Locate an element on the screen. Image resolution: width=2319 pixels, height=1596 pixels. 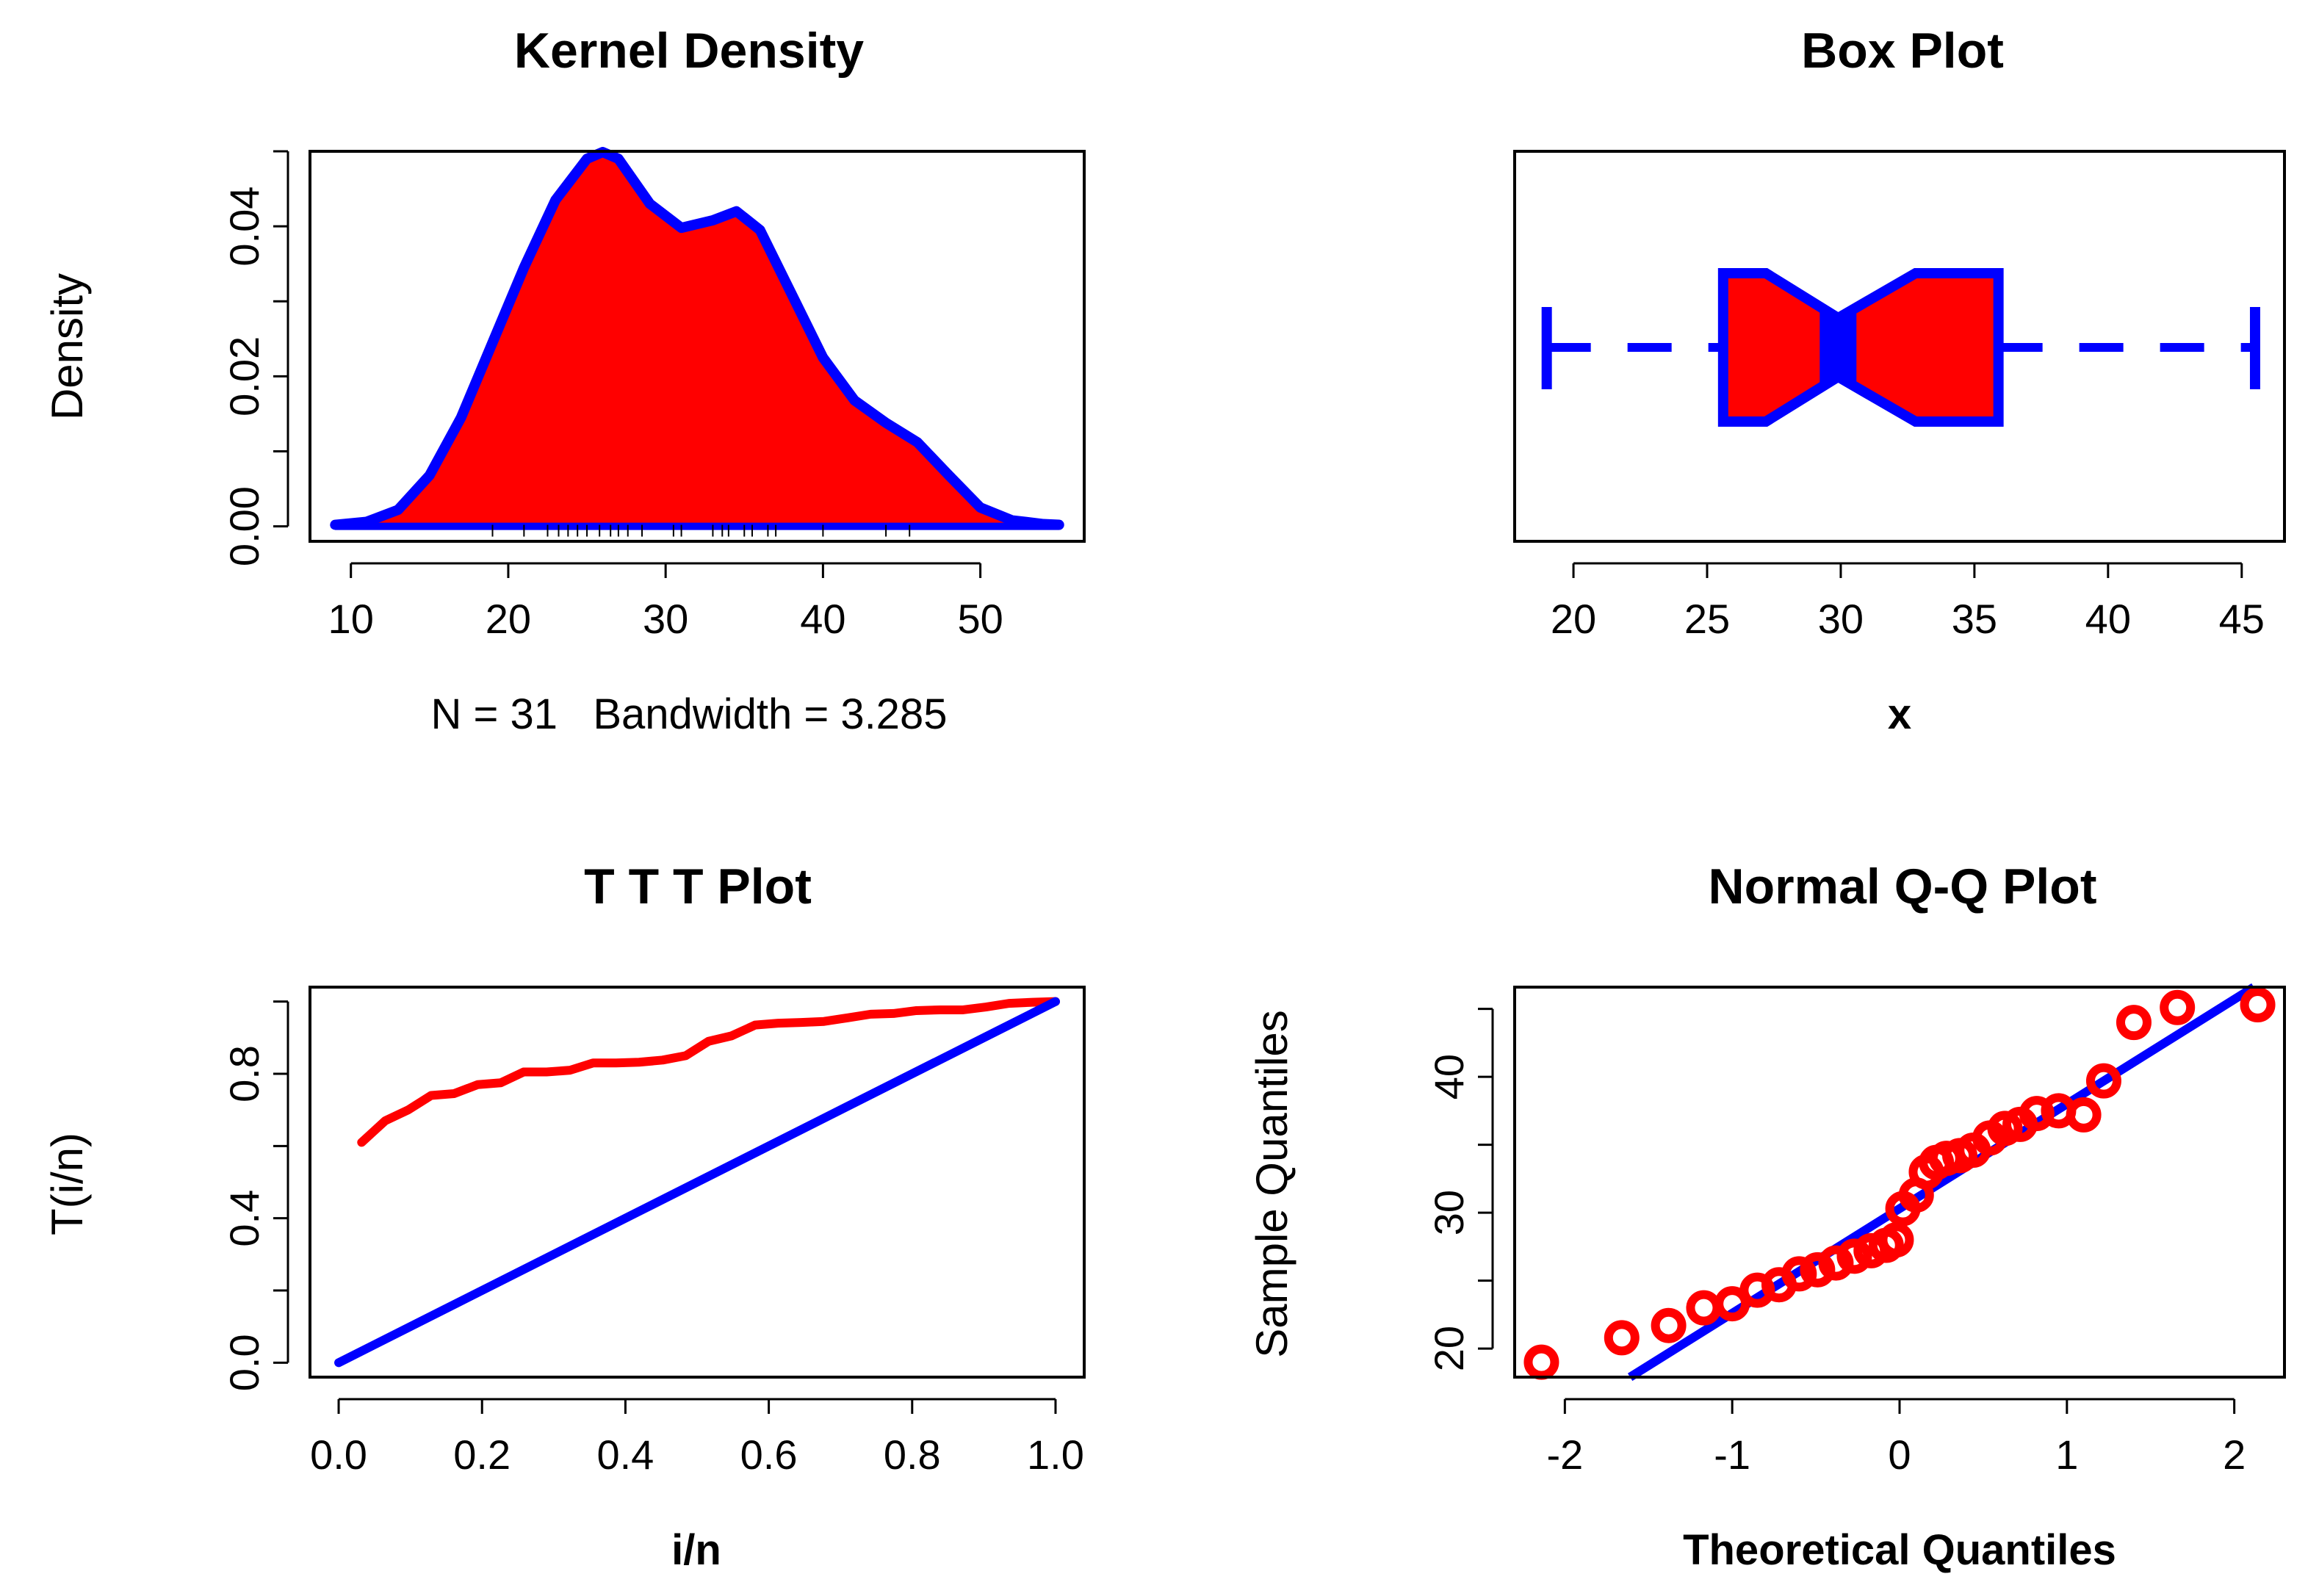
qq-plot-y-tick-label: 40 is located at coordinates (1449, 1076).